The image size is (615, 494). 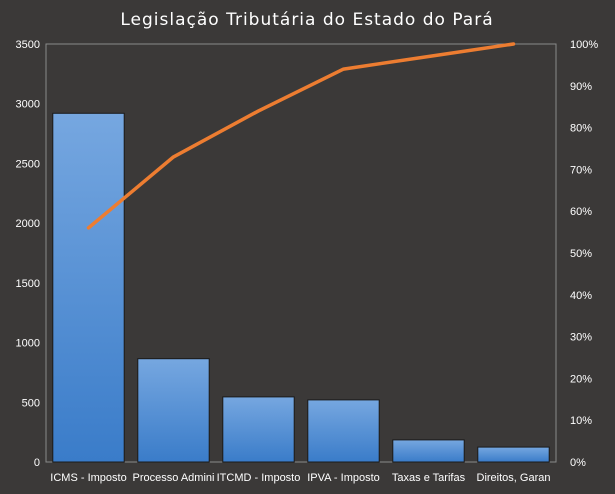 I want to click on y2-tick-label: 100%, so click(x=584, y=45).